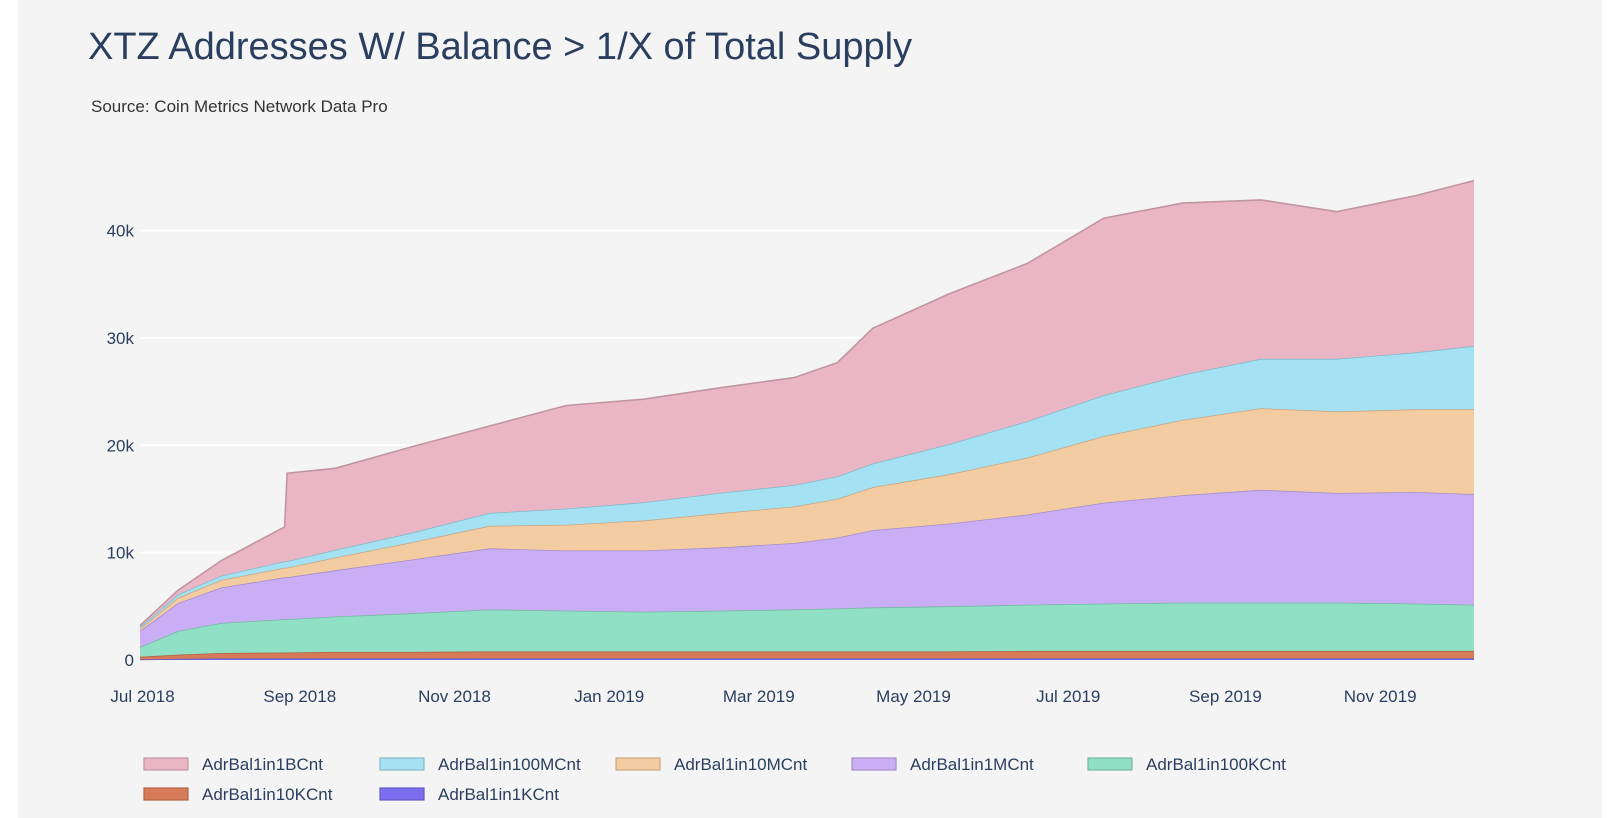 The width and height of the screenshot is (1620, 818). Describe the element at coordinates (142, 696) in the screenshot. I see `x-tick-label: Jul 2018` at that location.